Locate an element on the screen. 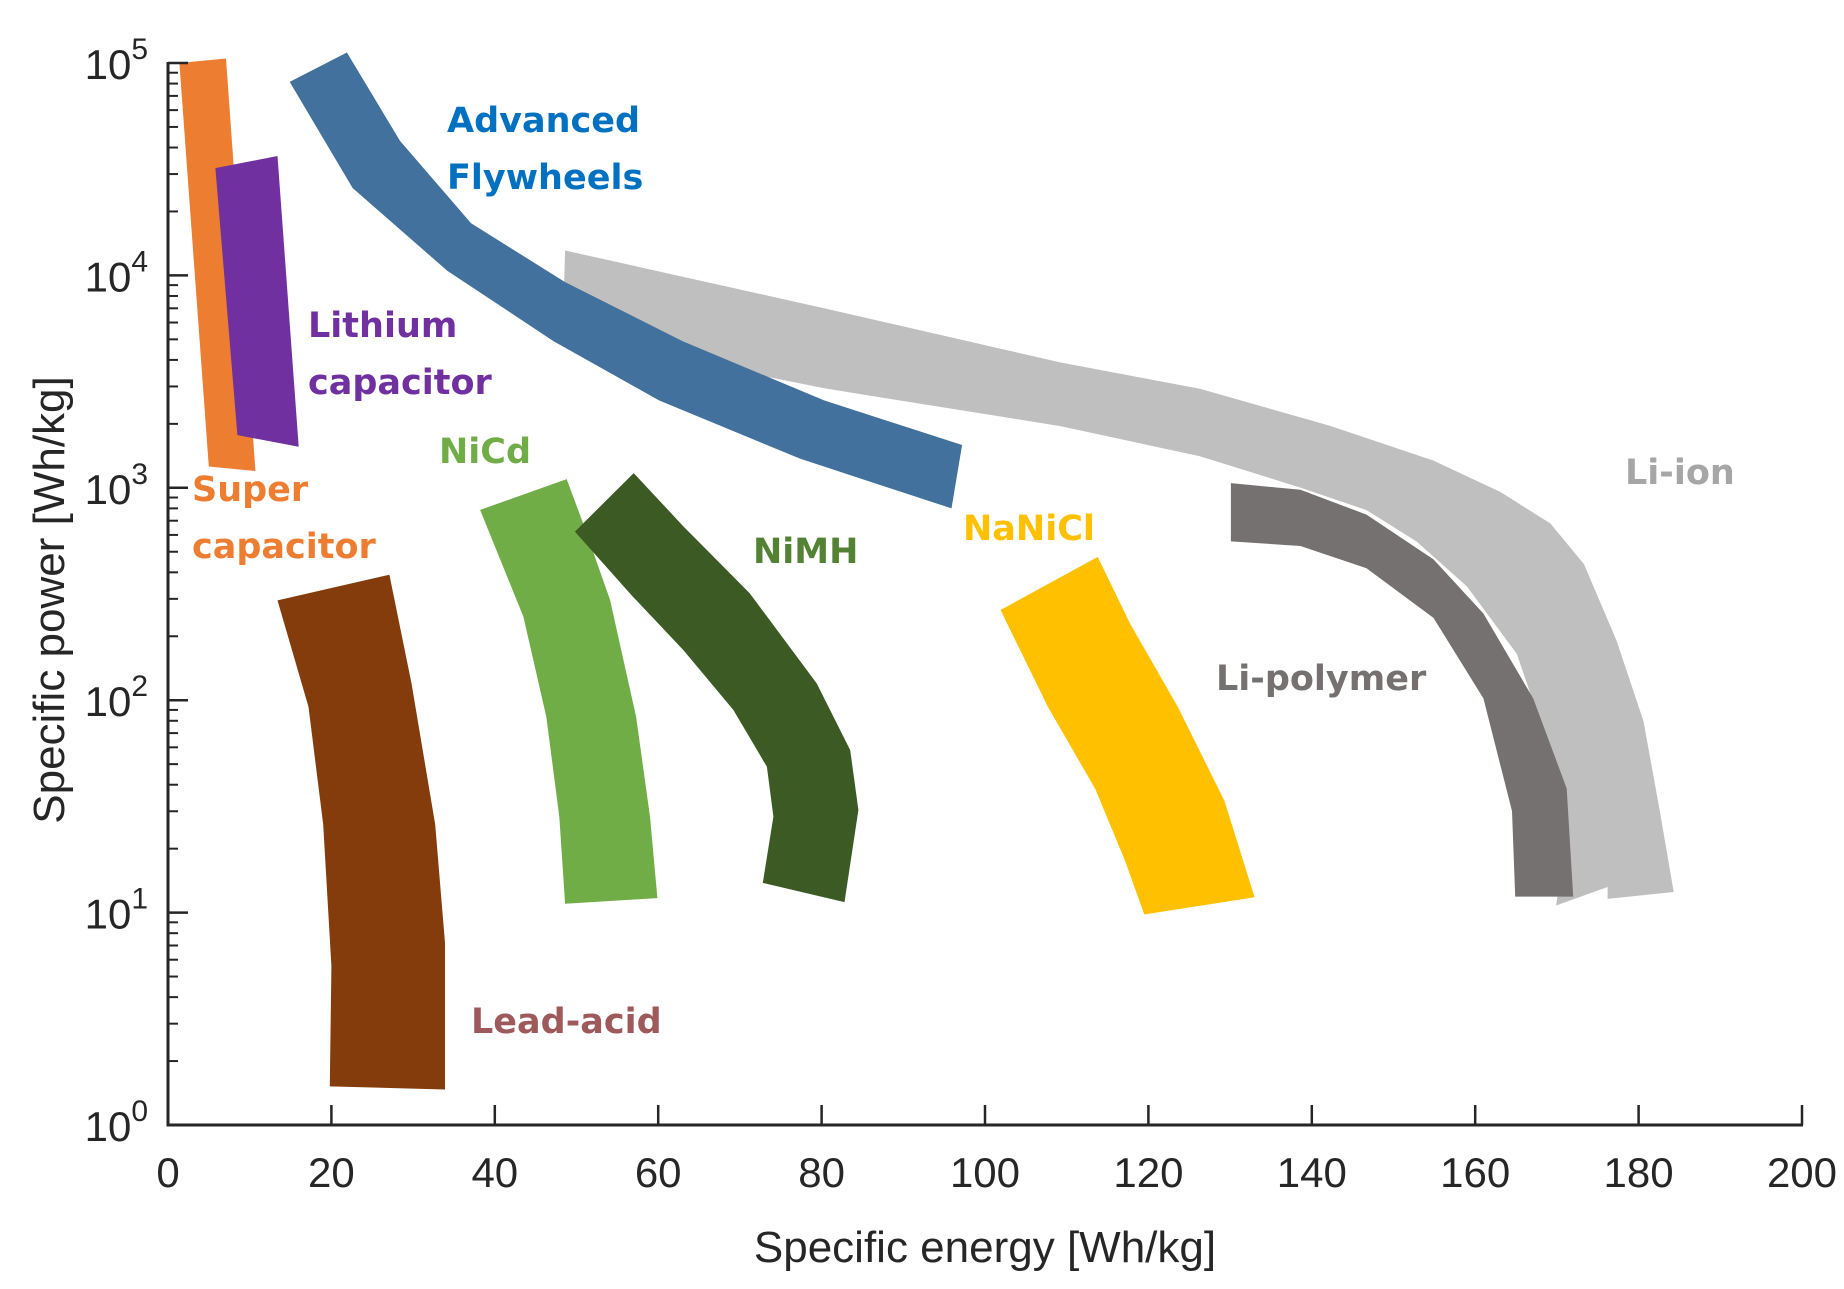 The image size is (1844, 1289). y-tick-exponent: 0 is located at coordinates (139, 1111).